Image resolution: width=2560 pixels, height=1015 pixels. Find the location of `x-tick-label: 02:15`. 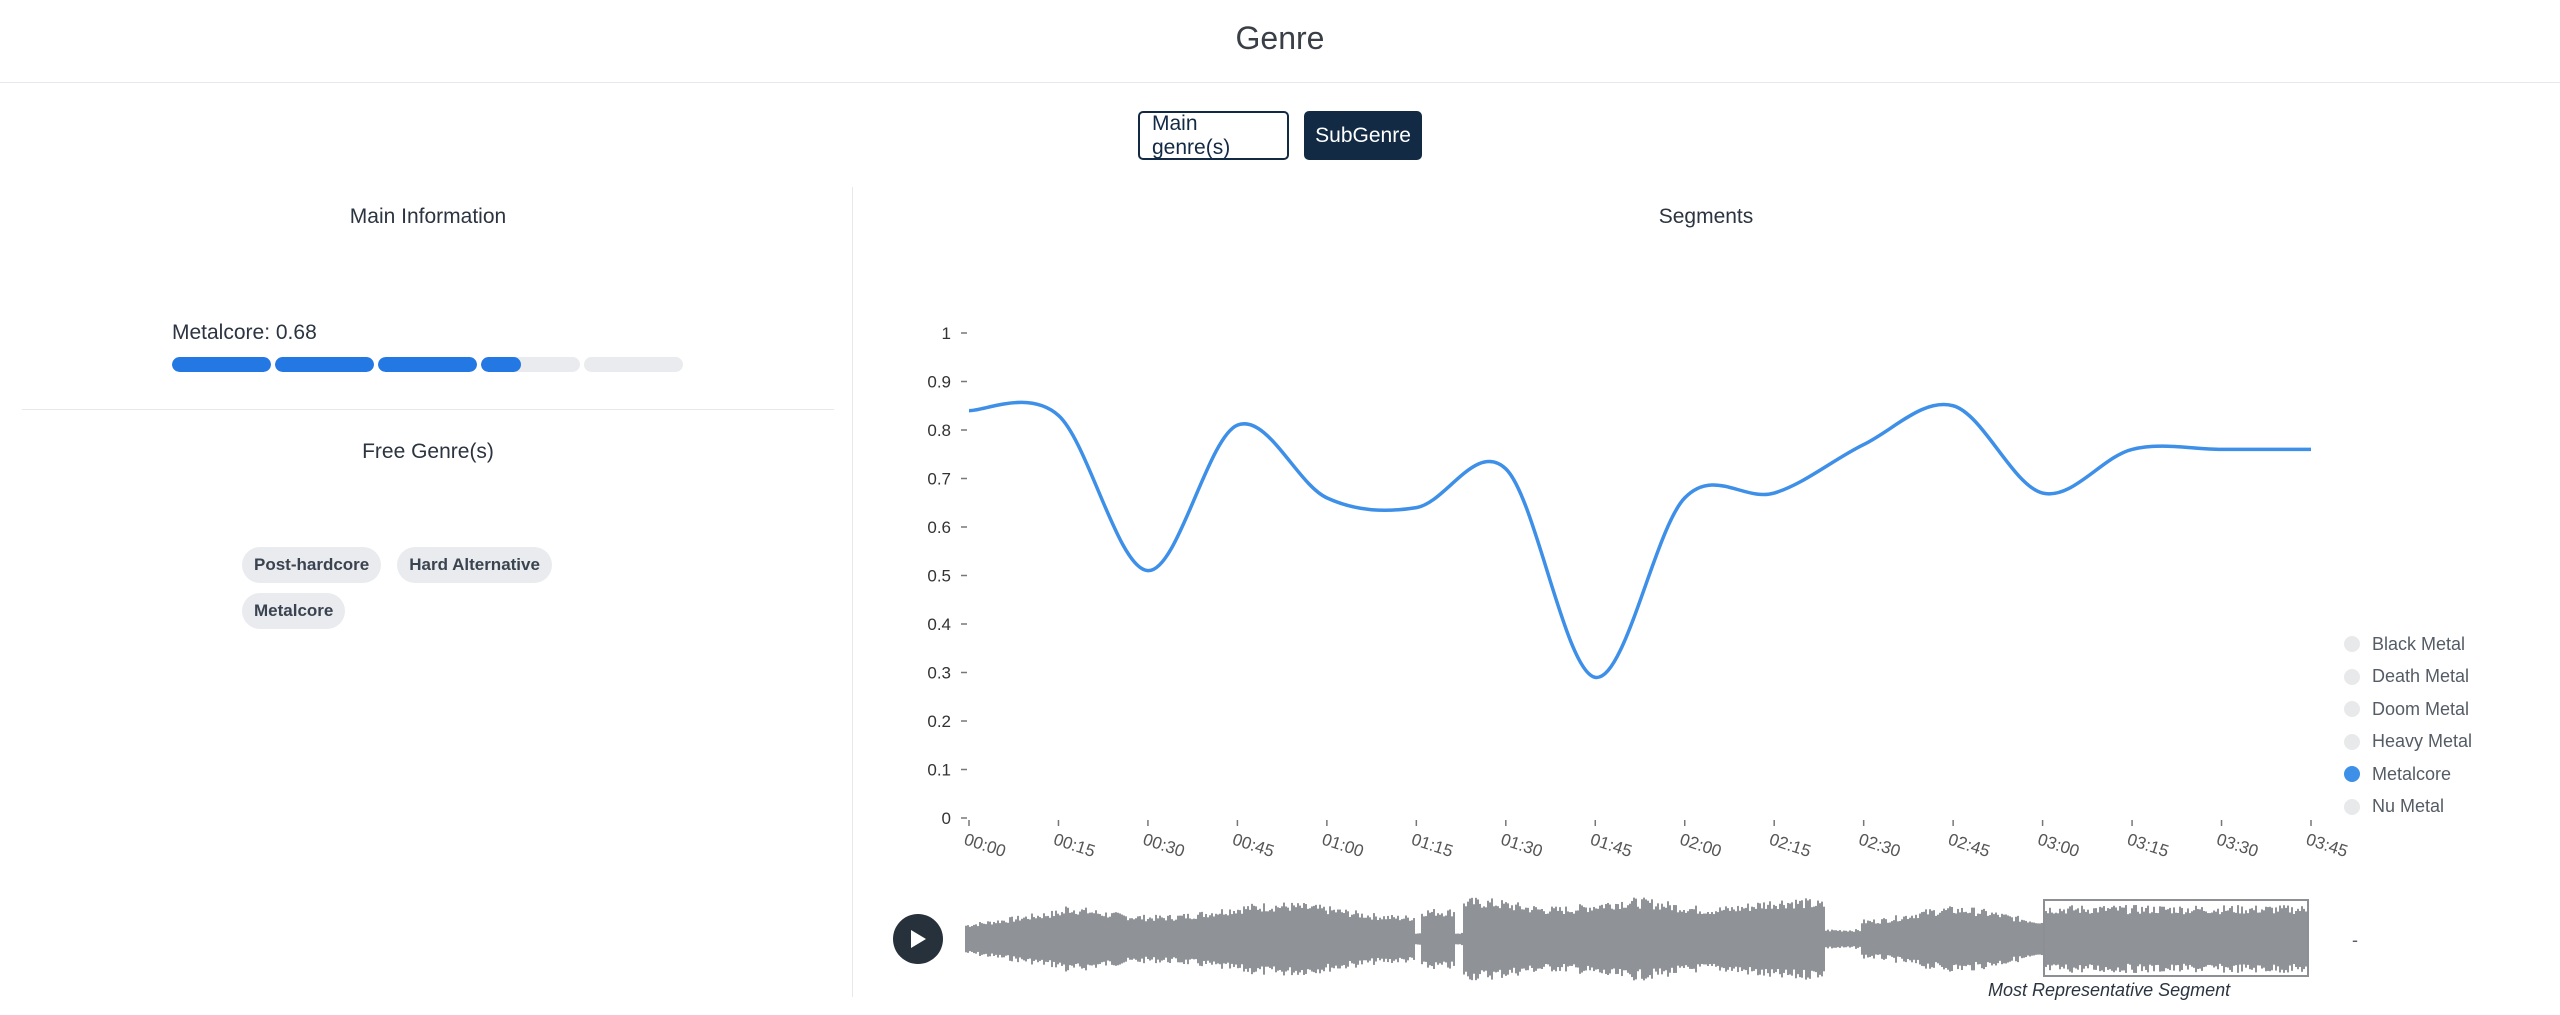

x-tick-label: 02:15 is located at coordinates (1790, 845).